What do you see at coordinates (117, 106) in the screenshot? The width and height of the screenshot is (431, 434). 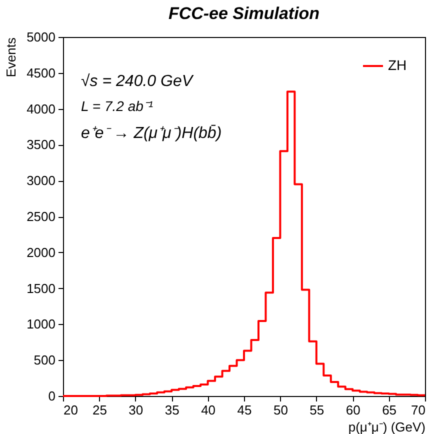 I see `annotation: L = 7.2 ab⁻¹` at bounding box center [117, 106].